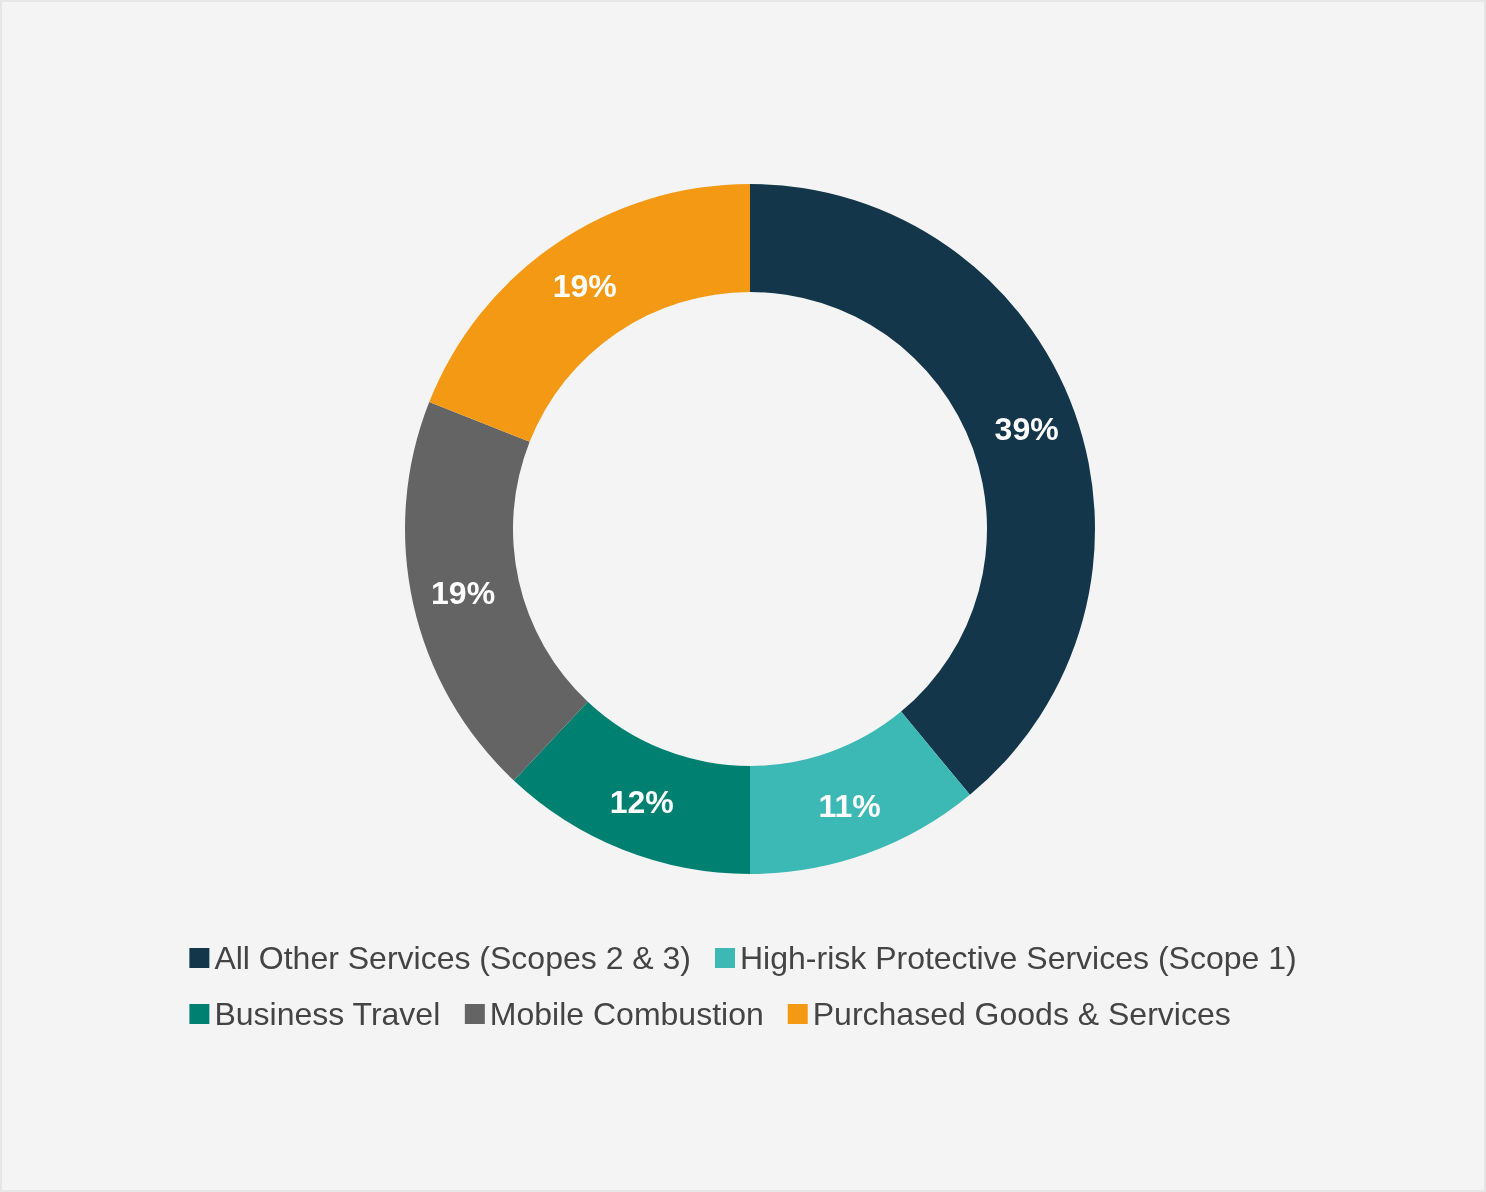 The height and width of the screenshot is (1192, 1486). Describe the element at coordinates (327, 1014) in the screenshot. I see `legend-label: Business Travel` at that location.